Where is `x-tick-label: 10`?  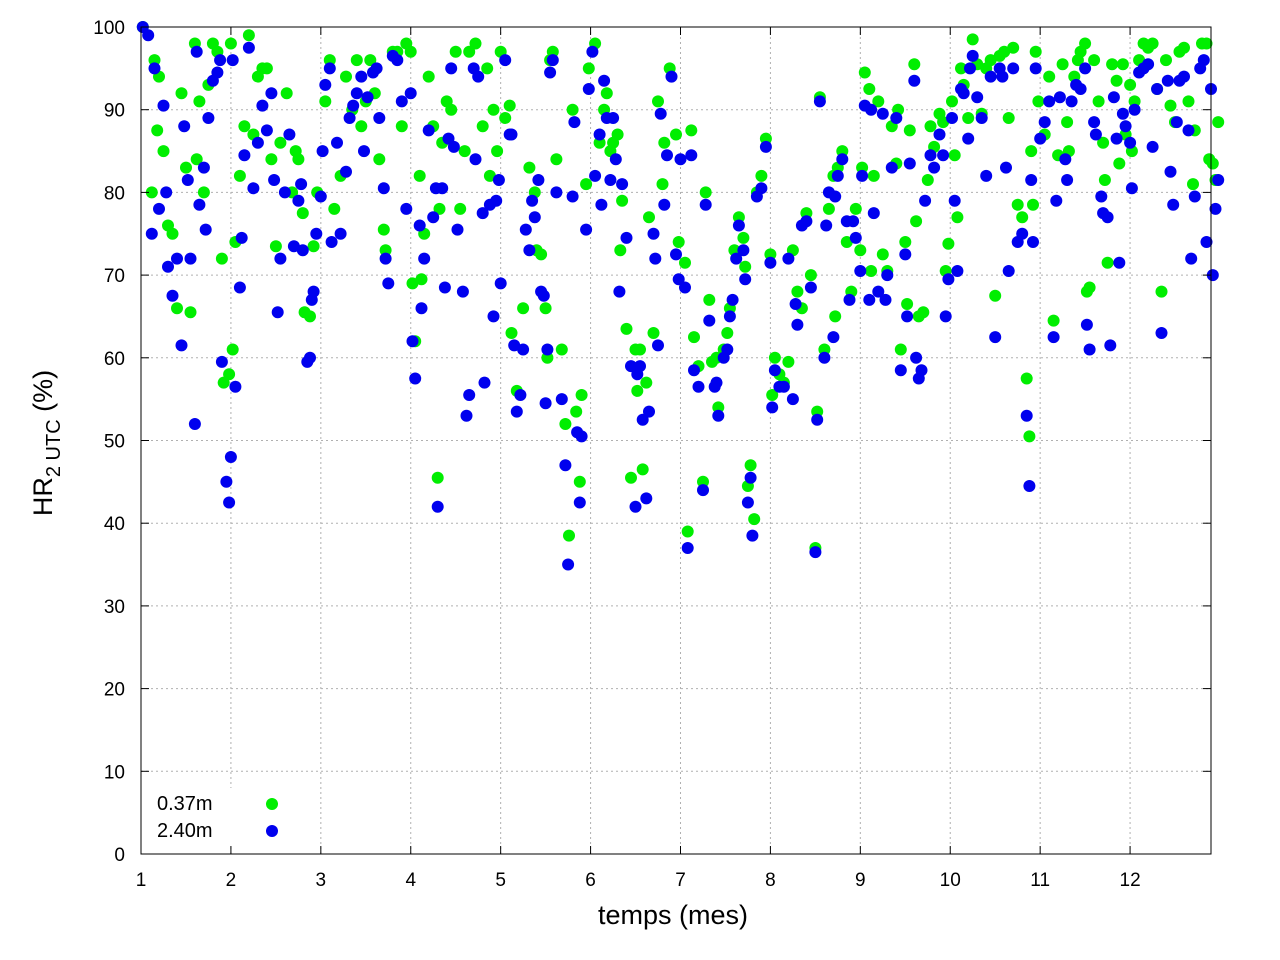
x-tick-label: 10 is located at coordinates (950, 880).